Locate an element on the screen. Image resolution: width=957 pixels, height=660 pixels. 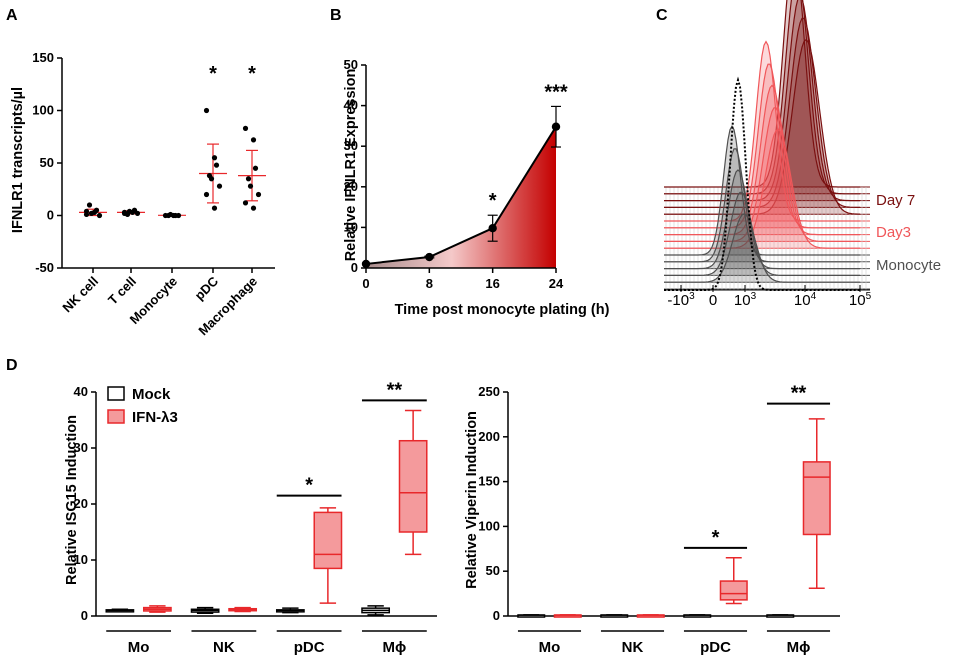
panel-b-area-fill is located at coordinates (461, 197).